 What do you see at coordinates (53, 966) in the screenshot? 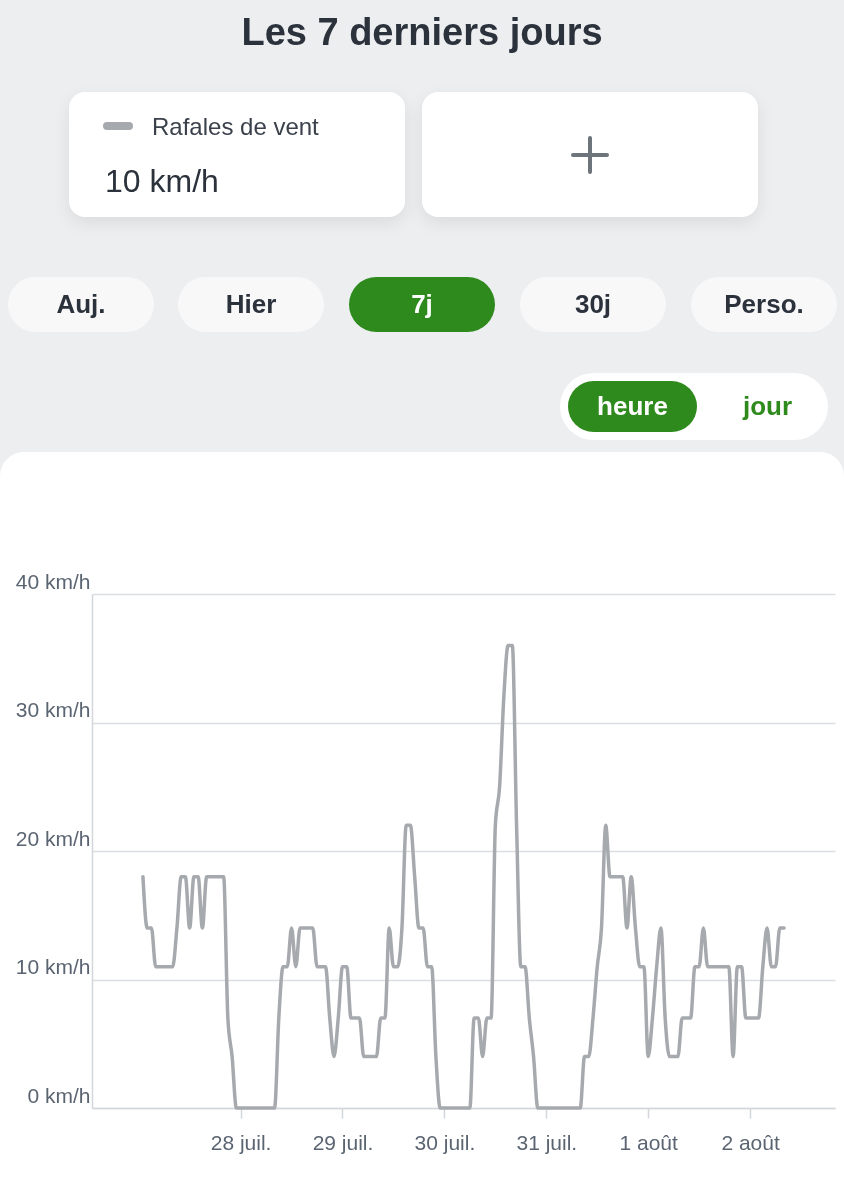
I see `y-tick-label: 10 km/h` at bounding box center [53, 966].